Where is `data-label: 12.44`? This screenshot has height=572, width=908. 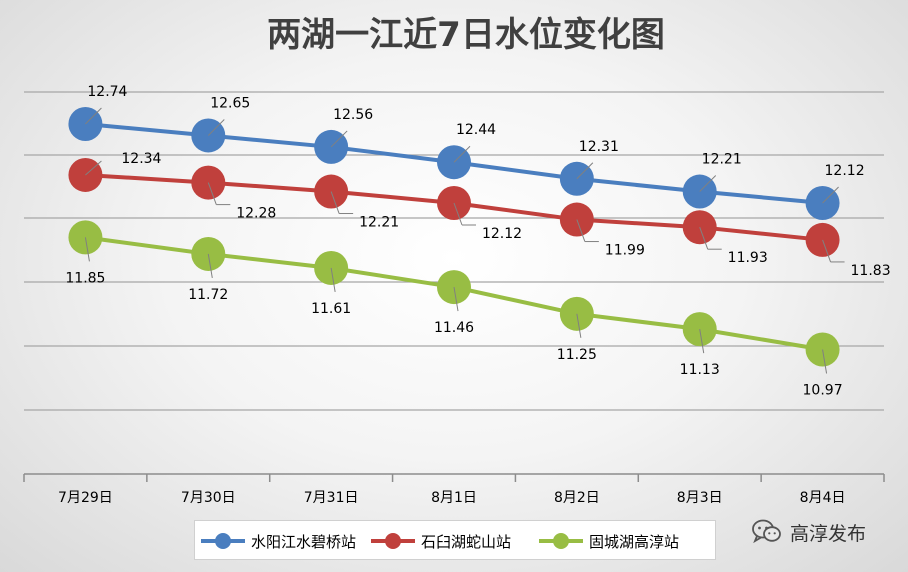 data-label: 12.44 is located at coordinates (476, 130).